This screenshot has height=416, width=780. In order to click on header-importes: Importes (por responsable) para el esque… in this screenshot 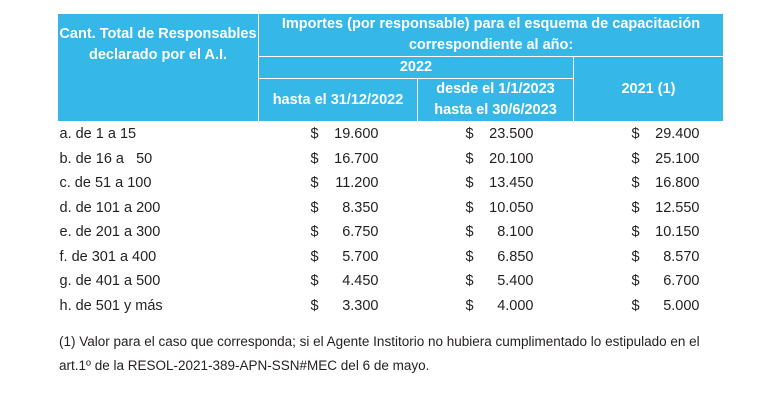, I will do `click(491, 35)`.